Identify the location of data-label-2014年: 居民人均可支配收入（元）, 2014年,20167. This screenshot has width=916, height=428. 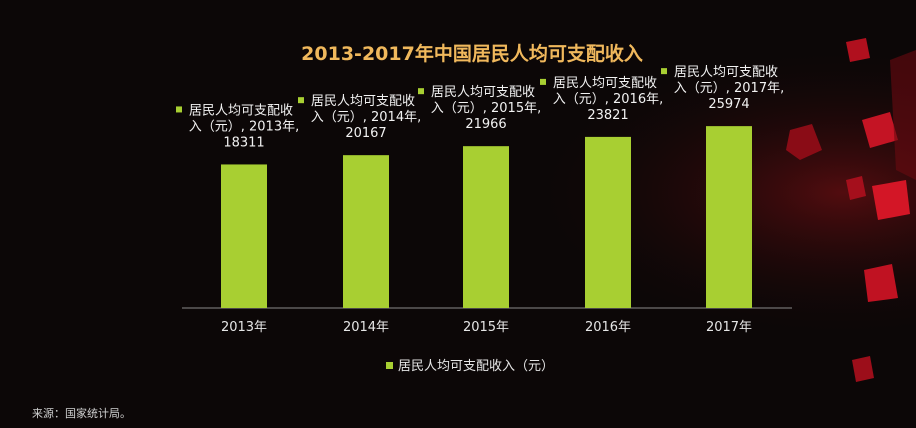
(359, 117).